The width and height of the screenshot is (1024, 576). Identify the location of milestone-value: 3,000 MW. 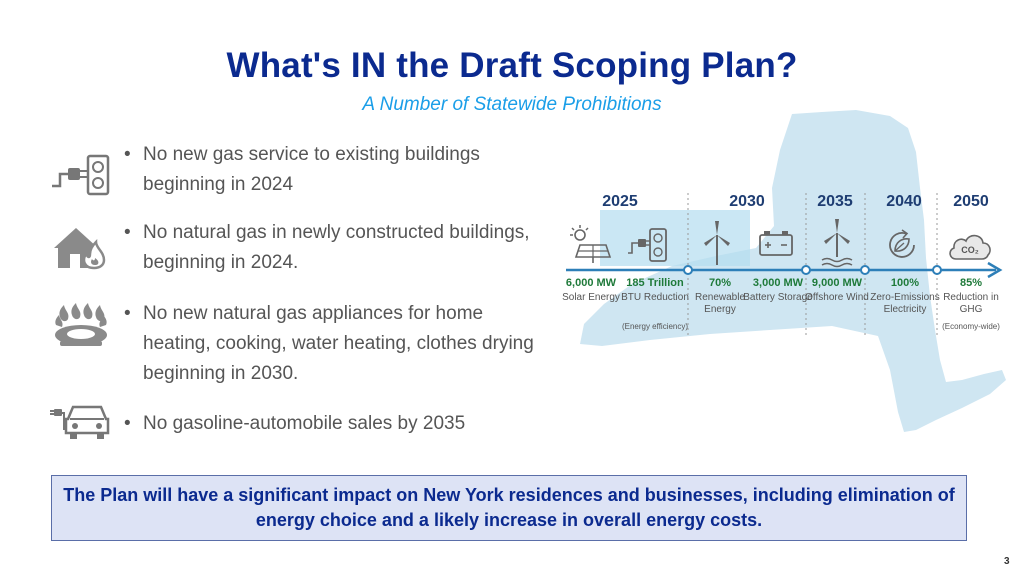
(778, 283).